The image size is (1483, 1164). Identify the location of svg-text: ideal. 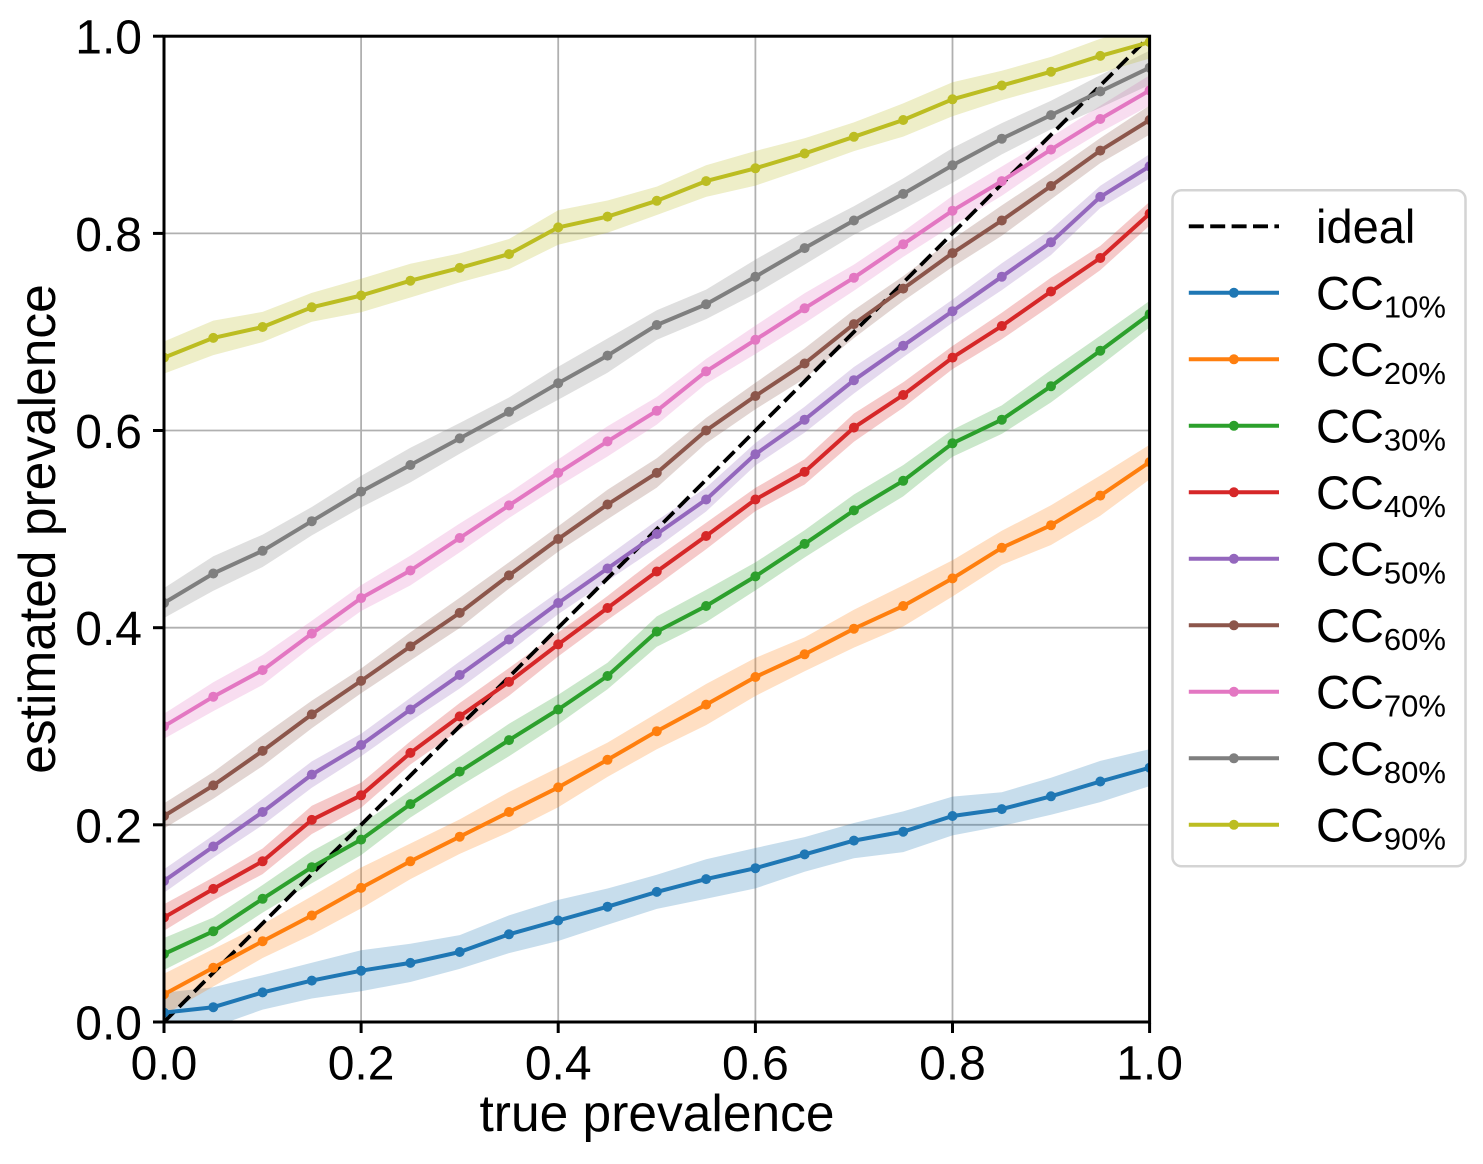
(1365, 226).